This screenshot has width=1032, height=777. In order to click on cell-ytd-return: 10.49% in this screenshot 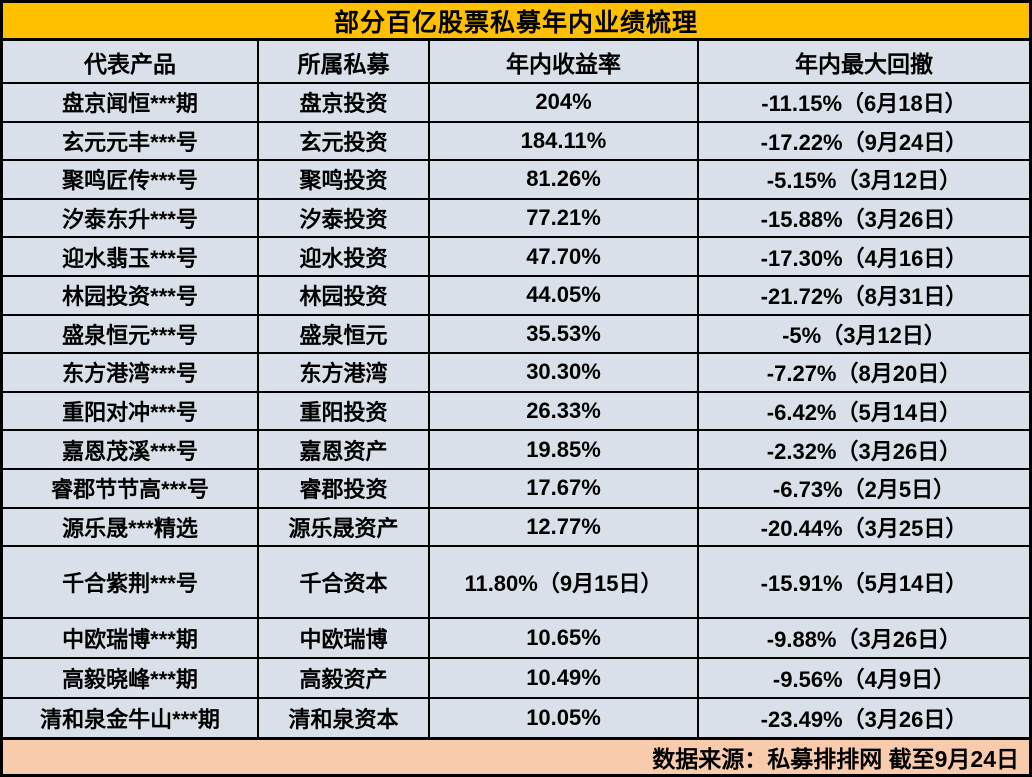, I will do `click(562, 678)`.